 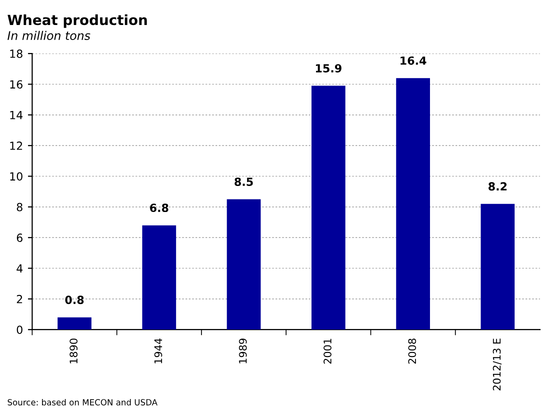 I want to click on data-label: 8.5, so click(x=243, y=182).